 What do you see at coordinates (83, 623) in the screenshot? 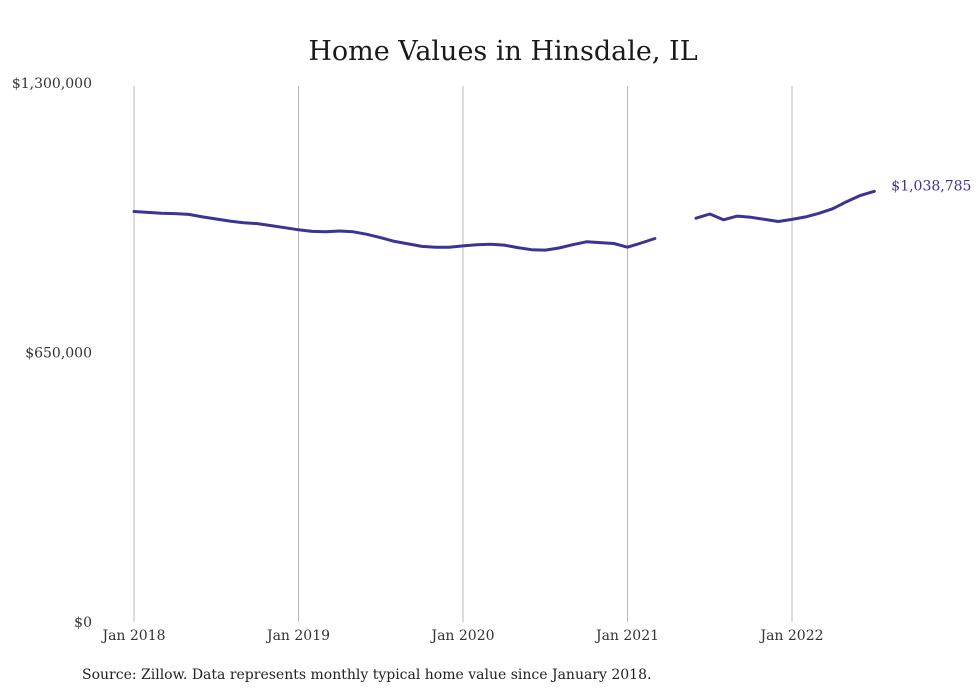
I see `y-tick-label-0: $0` at bounding box center [83, 623].